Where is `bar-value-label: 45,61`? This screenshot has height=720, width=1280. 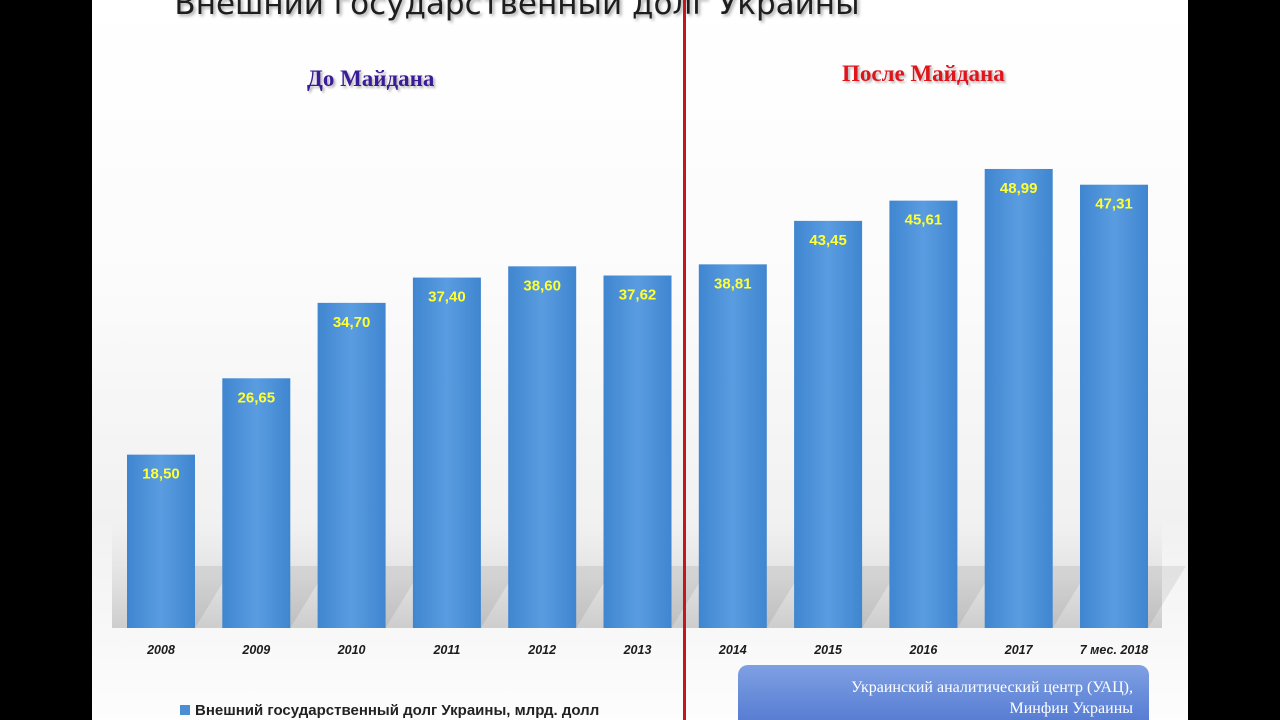 bar-value-label: 45,61 is located at coordinates (924, 220).